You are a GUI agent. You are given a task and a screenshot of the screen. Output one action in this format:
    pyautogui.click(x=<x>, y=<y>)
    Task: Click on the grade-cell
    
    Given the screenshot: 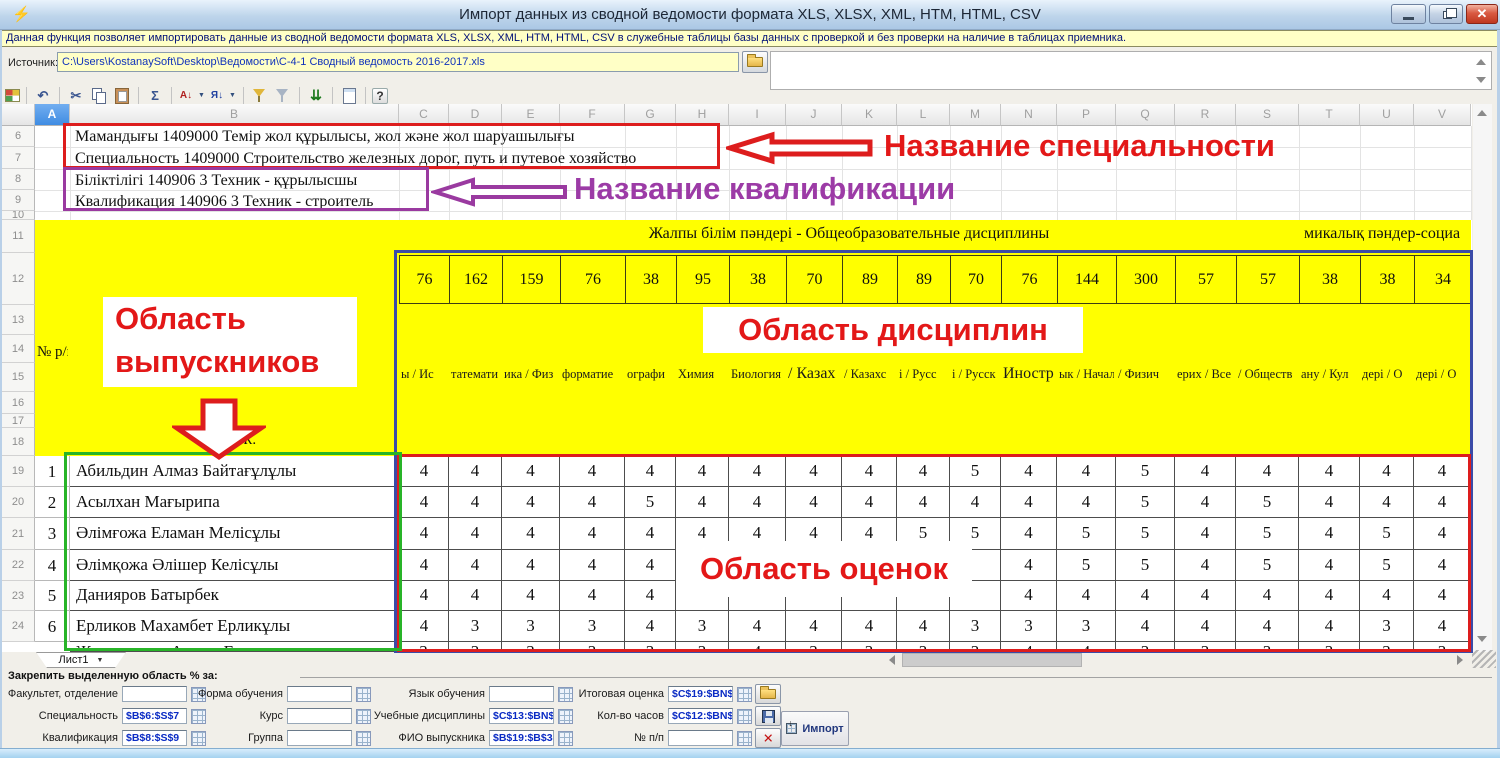 What is the action you would take?
    pyautogui.click(x=975, y=596)
    